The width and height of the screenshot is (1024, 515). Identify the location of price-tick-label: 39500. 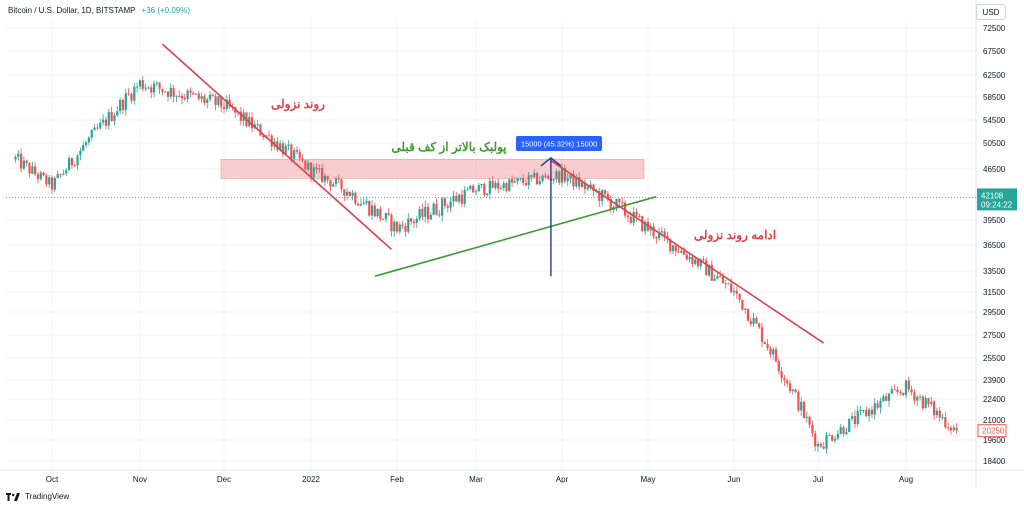
(994, 220).